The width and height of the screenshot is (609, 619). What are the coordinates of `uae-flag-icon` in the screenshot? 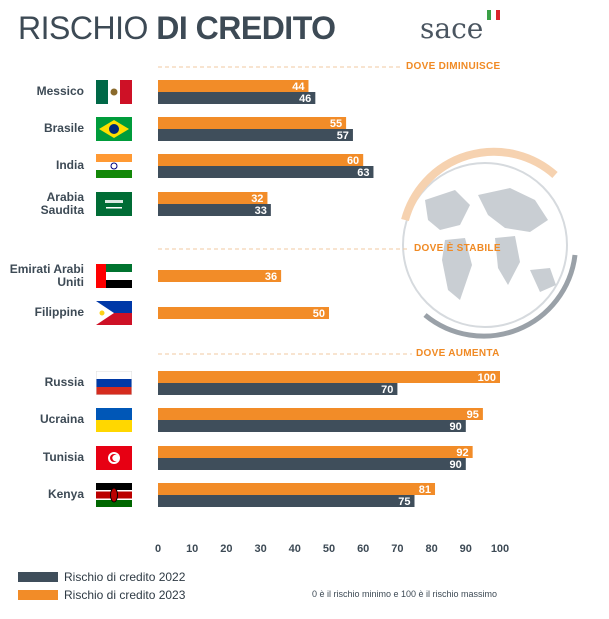 It's located at (114, 276).